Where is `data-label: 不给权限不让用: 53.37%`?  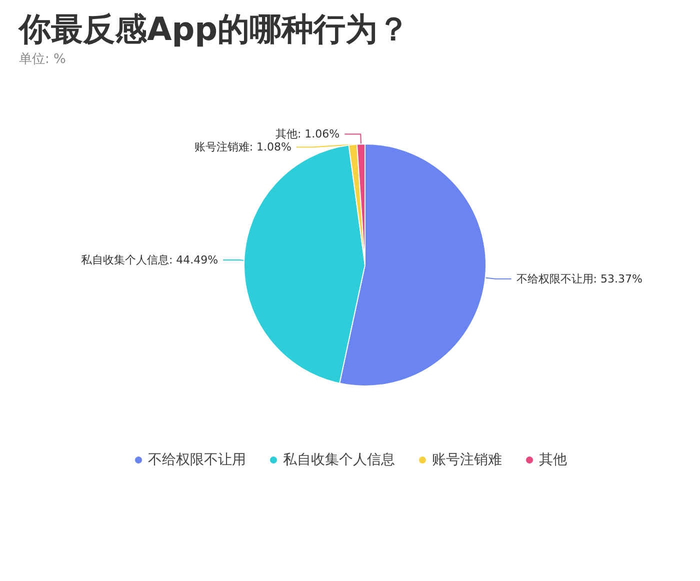
data-label: 不给权限不让用: 53.37% is located at coordinates (579, 279).